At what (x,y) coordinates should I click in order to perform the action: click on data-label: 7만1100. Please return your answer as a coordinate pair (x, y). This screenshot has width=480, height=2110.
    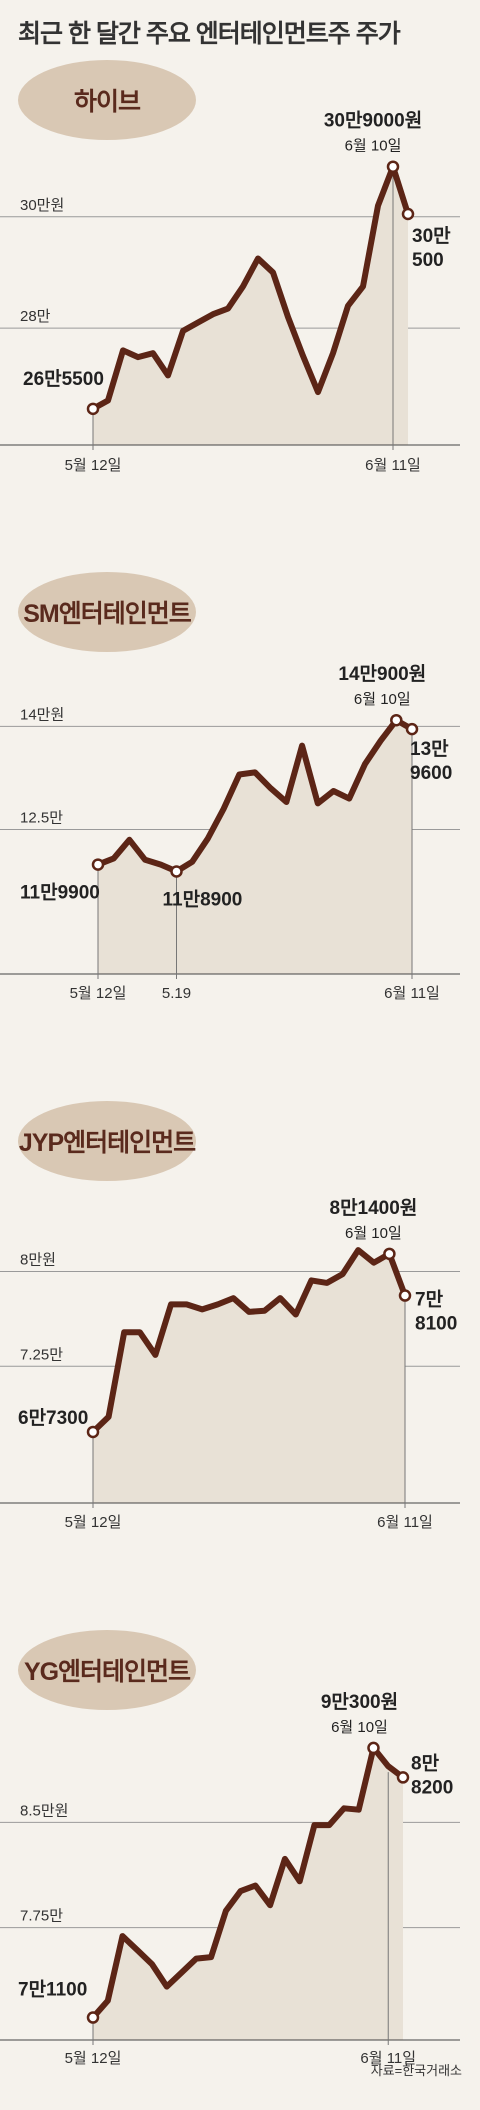
    Looking at the image, I should click on (52, 1990).